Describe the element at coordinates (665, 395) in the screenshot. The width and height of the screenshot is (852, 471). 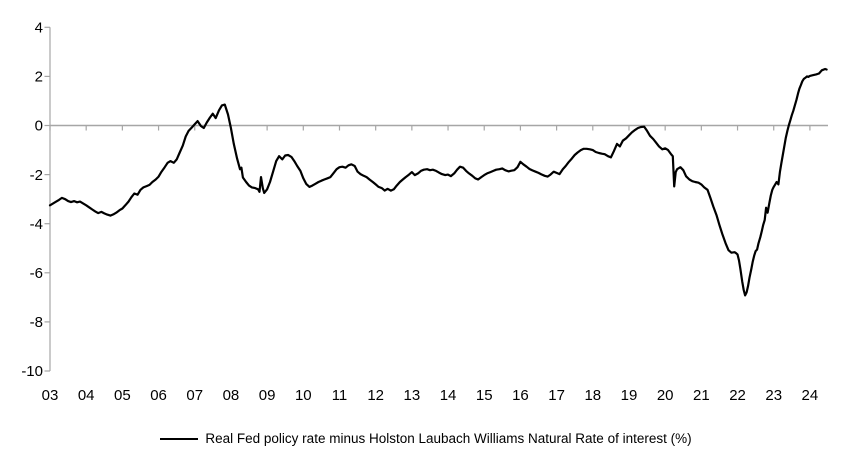
I see `x-axis-label: 20` at that location.